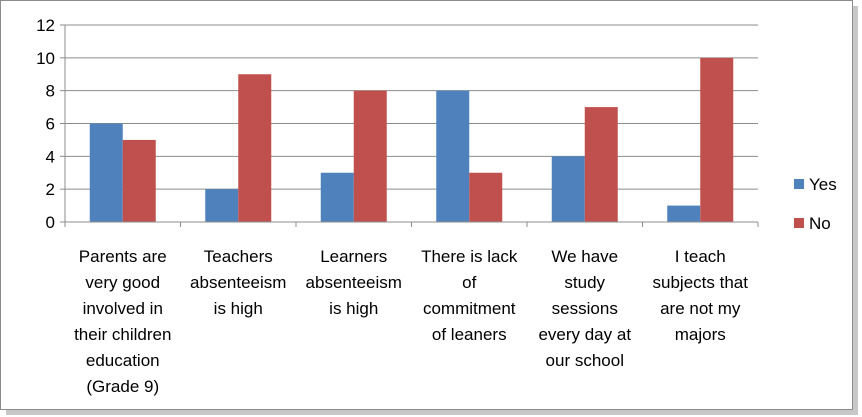 Image resolution: width=862 pixels, height=417 pixels. Describe the element at coordinates (123, 360) in the screenshot. I see `x-tick-label-line: education` at that location.